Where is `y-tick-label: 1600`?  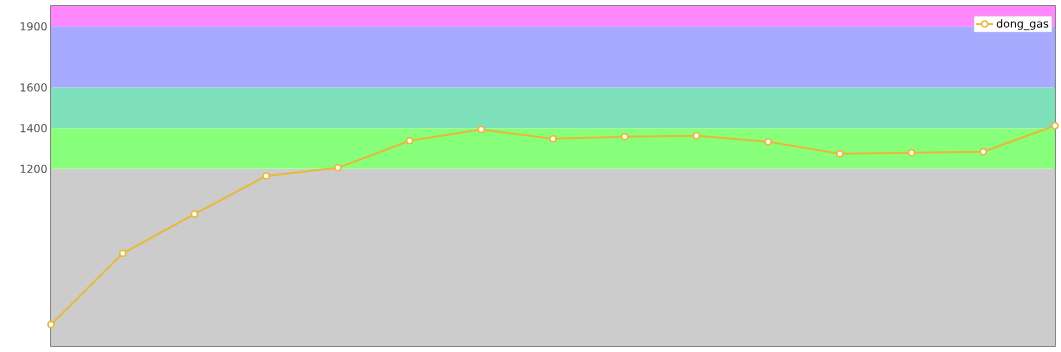 y-tick-label: 1600 is located at coordinates (33, 87).